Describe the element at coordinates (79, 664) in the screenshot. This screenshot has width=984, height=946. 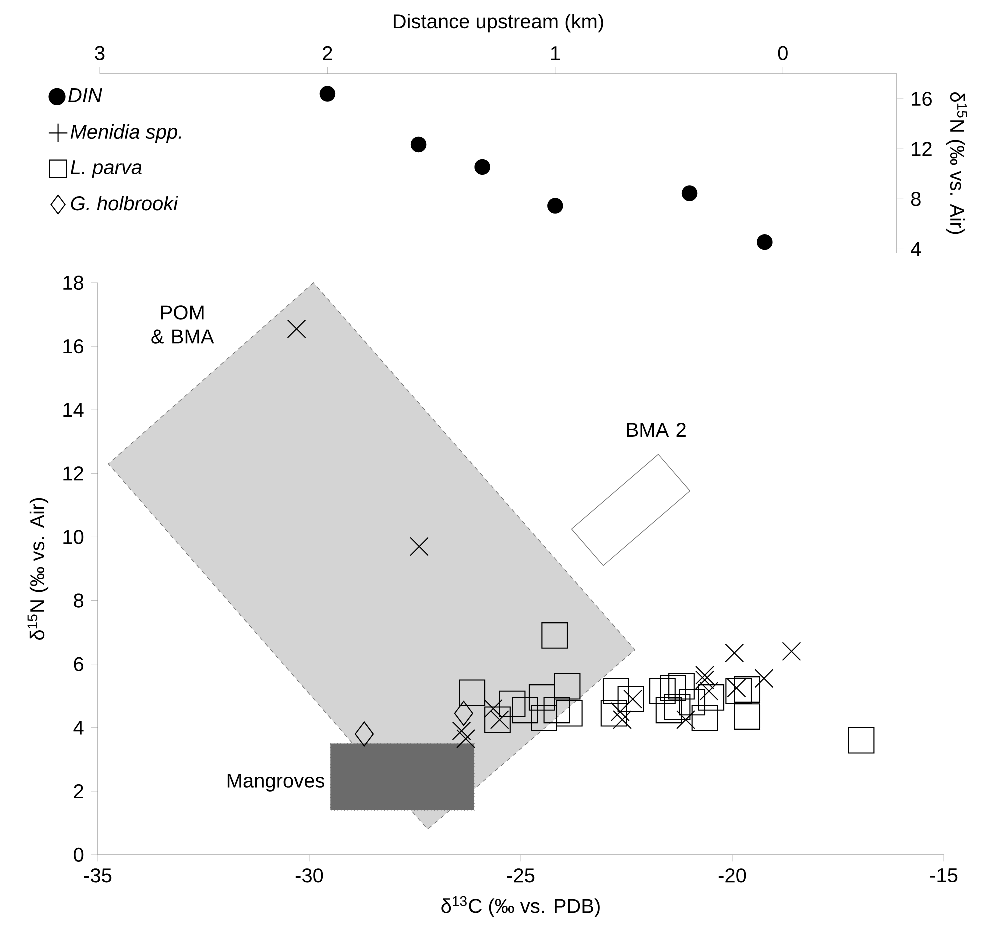
I see `y-tick-label: 6` at that location.